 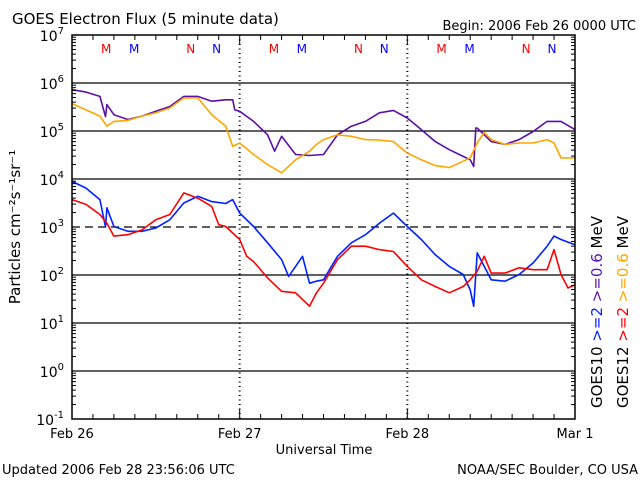 I want to click on y-tick-exponent: 1, so click(x=61, y=319).